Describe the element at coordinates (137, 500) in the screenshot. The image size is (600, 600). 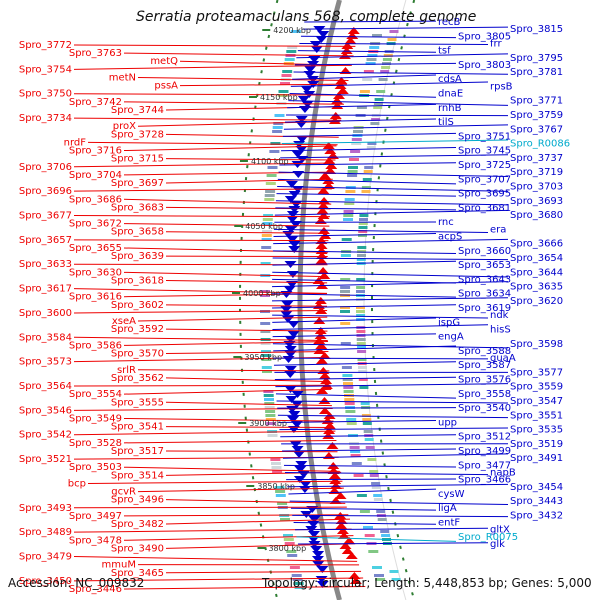
I see `locus-label-spro-3496: Spro_3496` at that location.